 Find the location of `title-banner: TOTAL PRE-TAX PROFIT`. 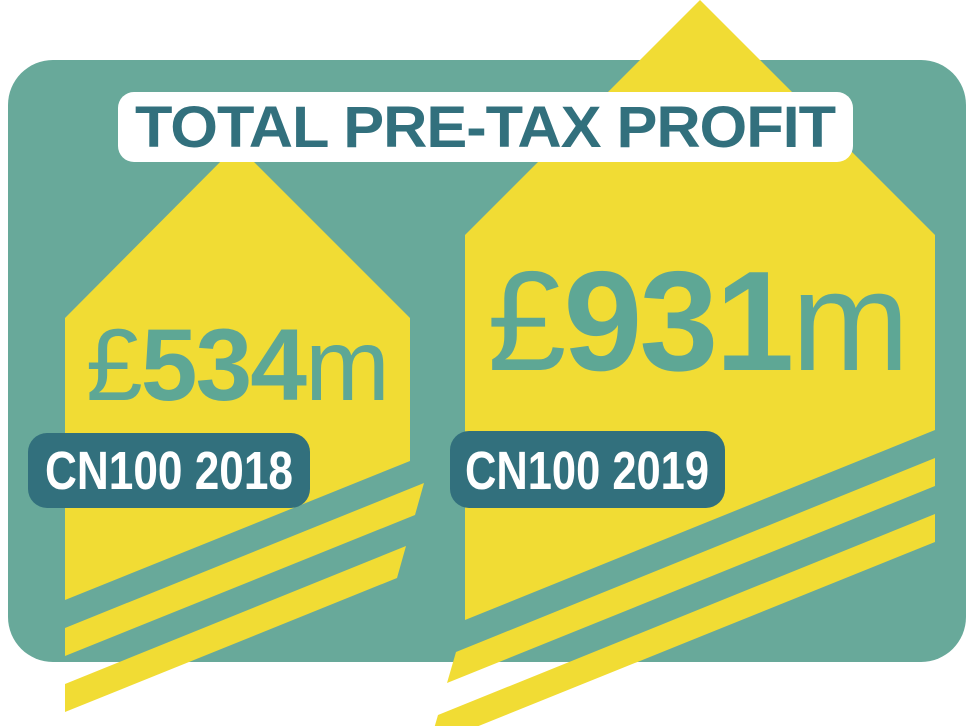

title-banner: TOTAL PRE-TAX PROFIT is located at coordinates (485, 127).